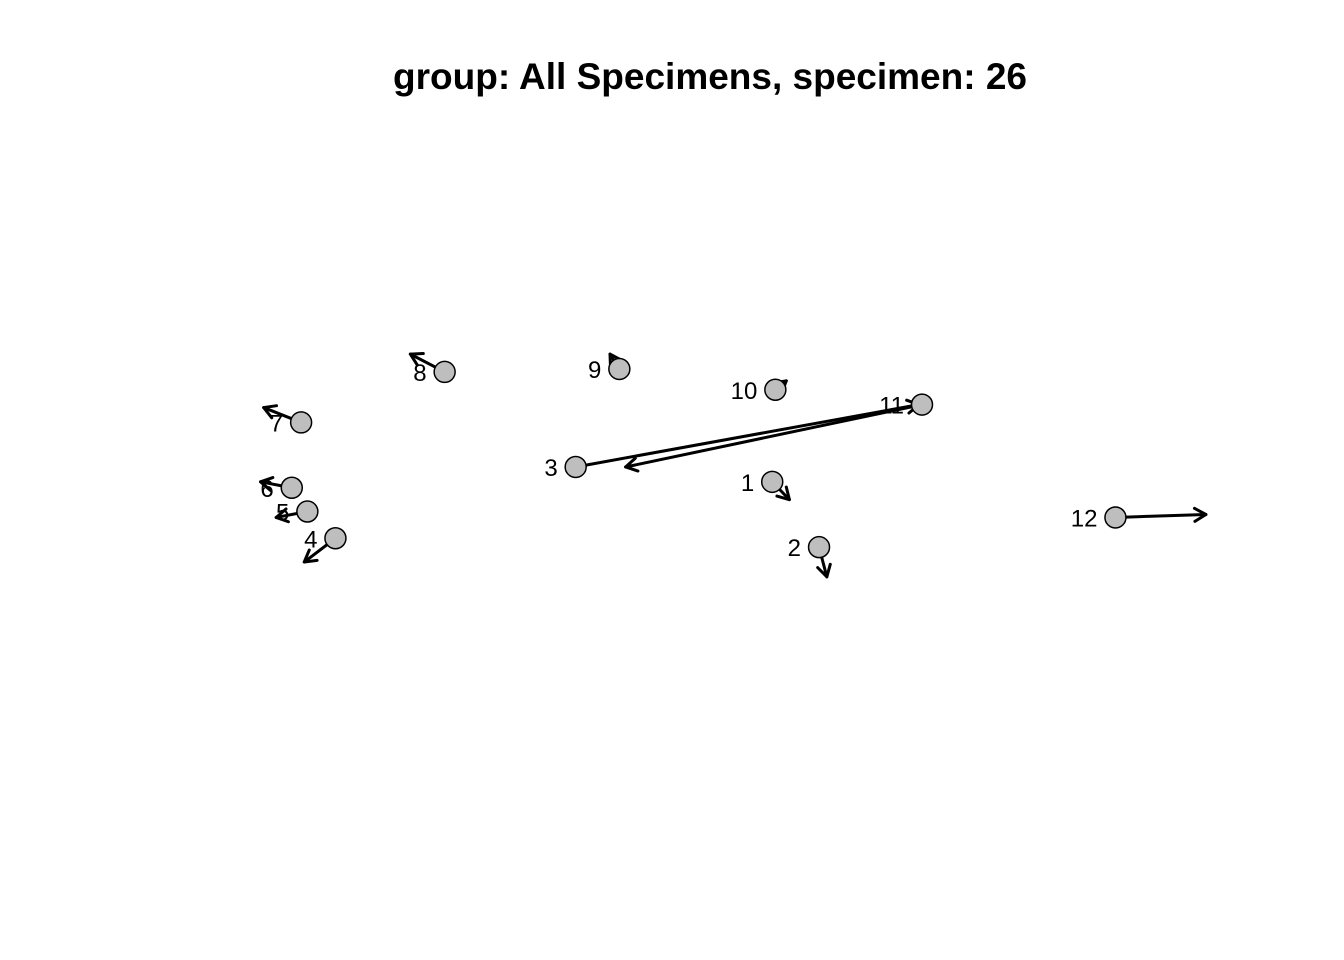  I want to click on landmark-points, so click(703, 457).